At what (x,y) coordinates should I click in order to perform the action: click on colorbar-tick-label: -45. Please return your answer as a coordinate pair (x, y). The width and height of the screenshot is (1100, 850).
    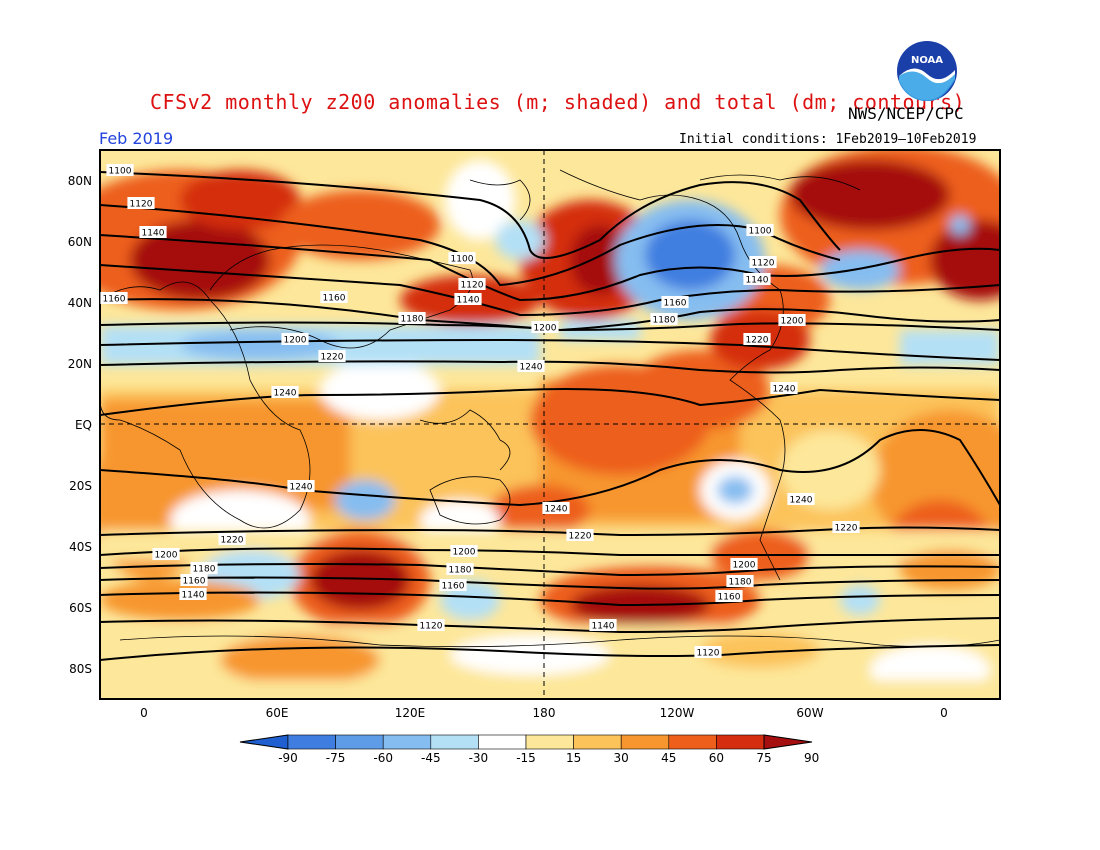
    Looking at the image, I should click on (431, 758).